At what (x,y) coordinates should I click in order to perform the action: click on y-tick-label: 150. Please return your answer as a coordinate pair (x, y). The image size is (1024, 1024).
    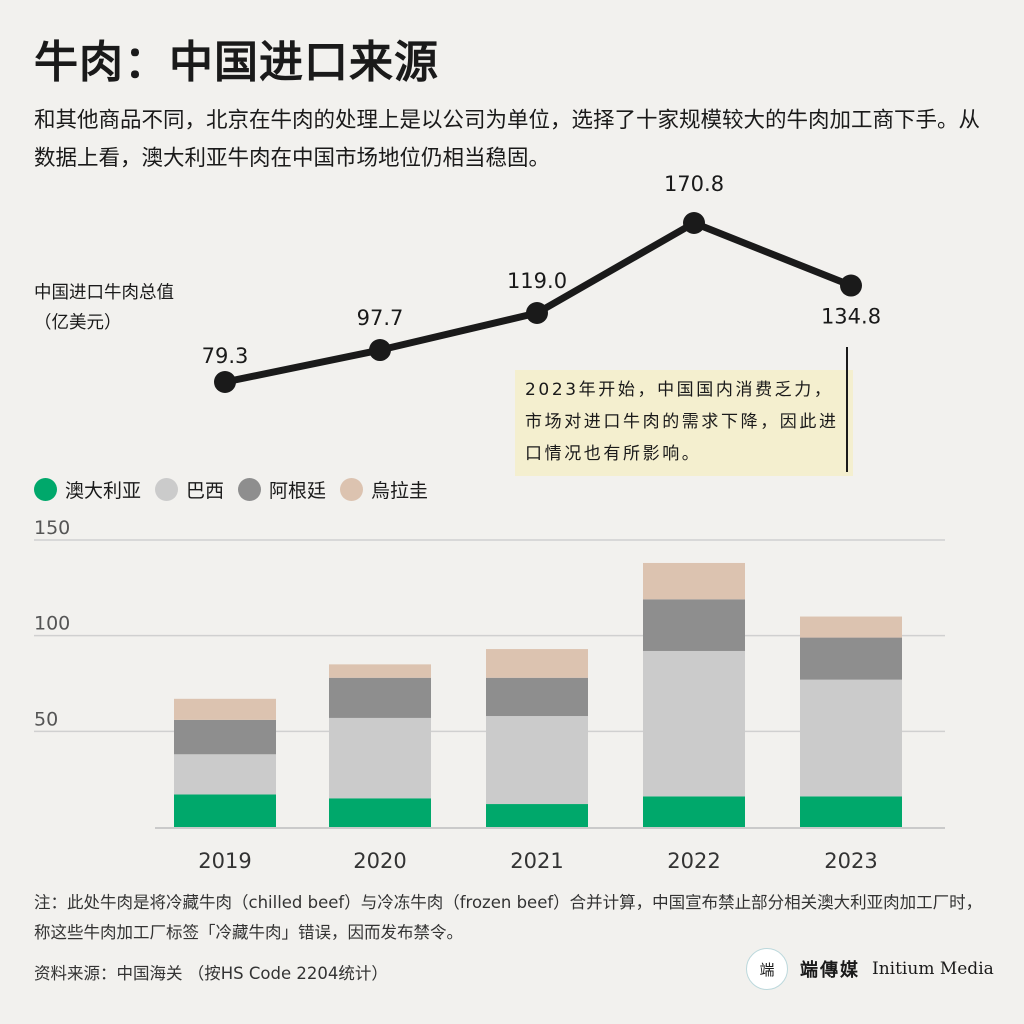
    Looking at the image, I should click on (52, 528).